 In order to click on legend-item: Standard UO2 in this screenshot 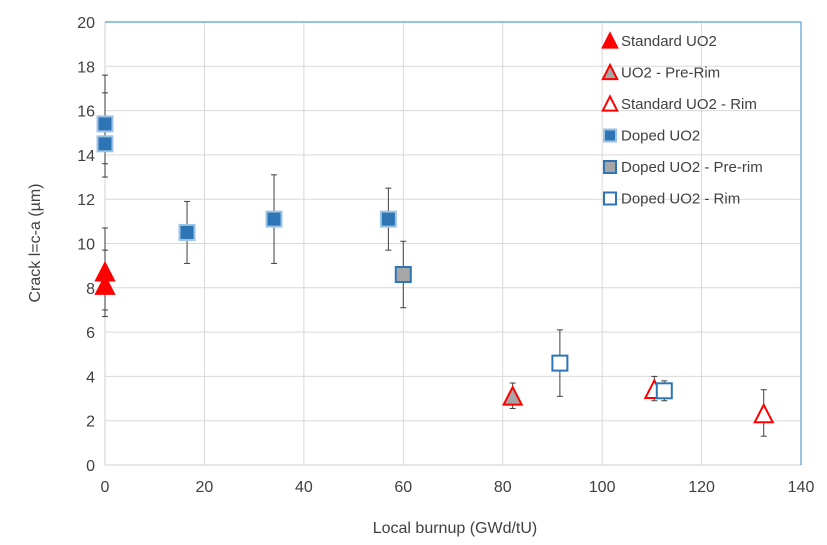, I will do `click(659, 40)`.